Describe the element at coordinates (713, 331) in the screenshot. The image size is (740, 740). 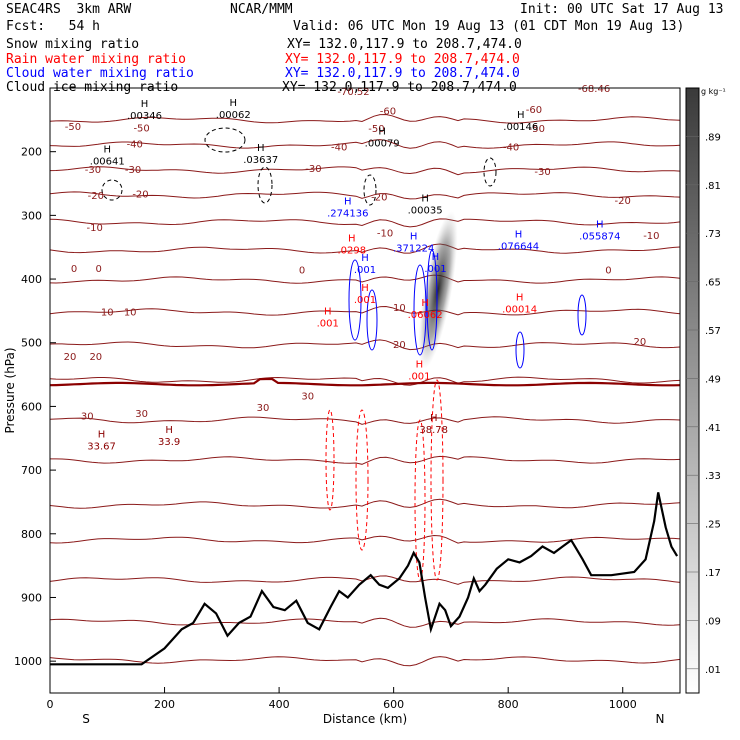
I see `colorbar-tick-label: .57` at that location.